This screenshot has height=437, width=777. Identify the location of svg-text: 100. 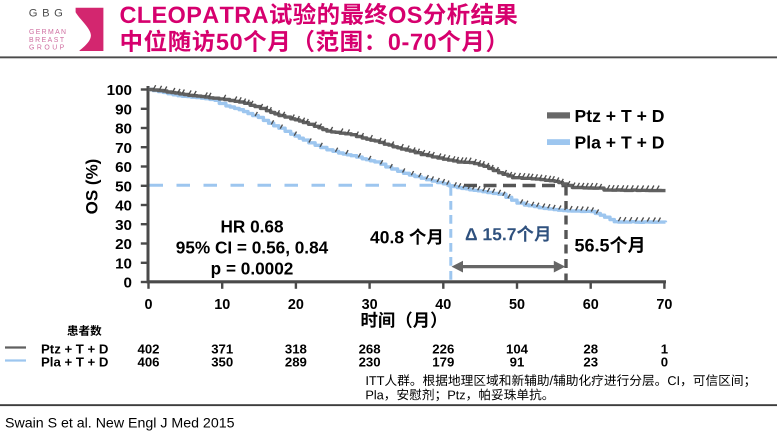
(119, 90).